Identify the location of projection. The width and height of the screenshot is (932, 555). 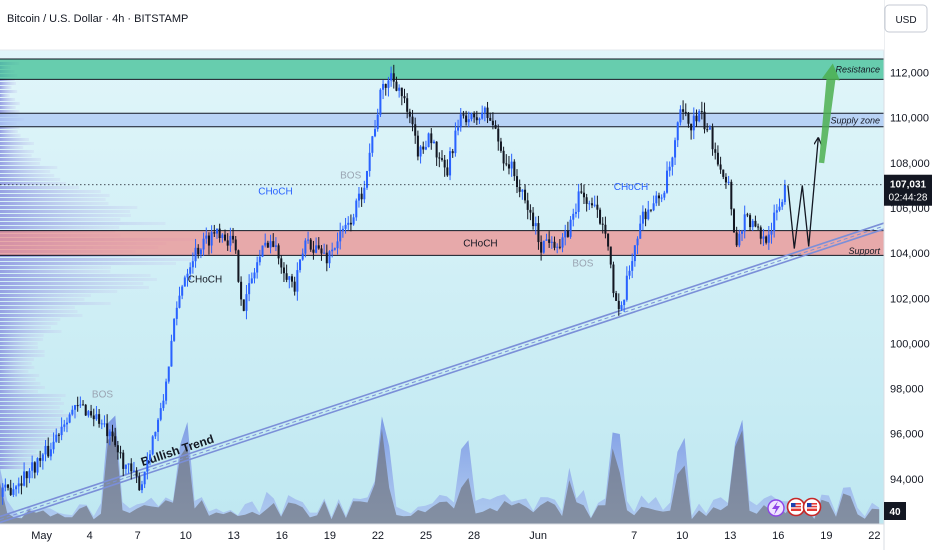
(813, 156).